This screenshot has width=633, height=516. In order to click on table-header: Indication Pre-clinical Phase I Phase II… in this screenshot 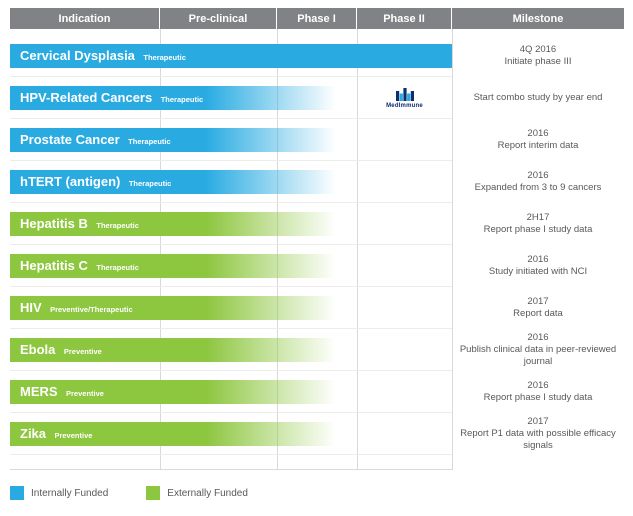, I will do `click(317, 18)`.